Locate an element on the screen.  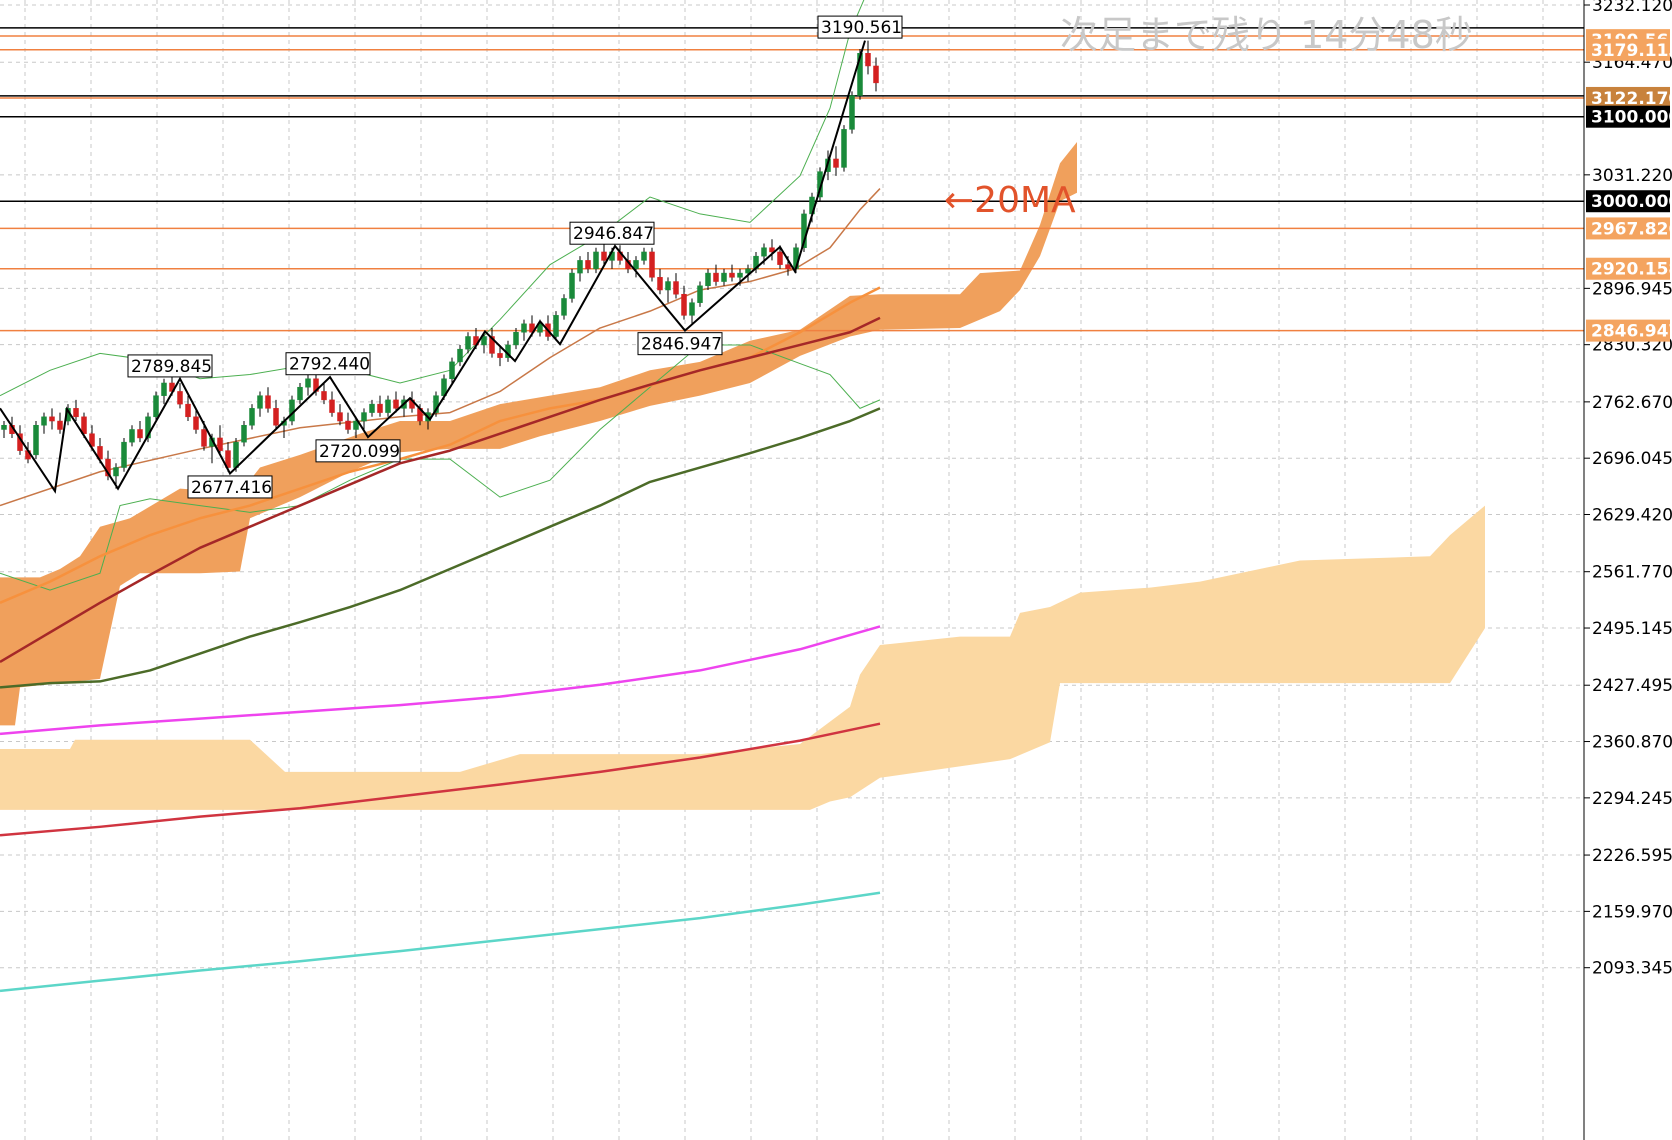
zigzag-label: 3190.561 is located at coordinates (860, 27).